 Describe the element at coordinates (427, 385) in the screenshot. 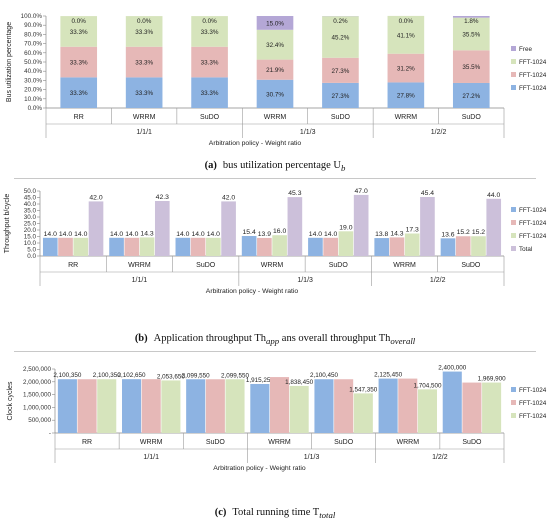

I see `data-label: 1,704,500` at that location.